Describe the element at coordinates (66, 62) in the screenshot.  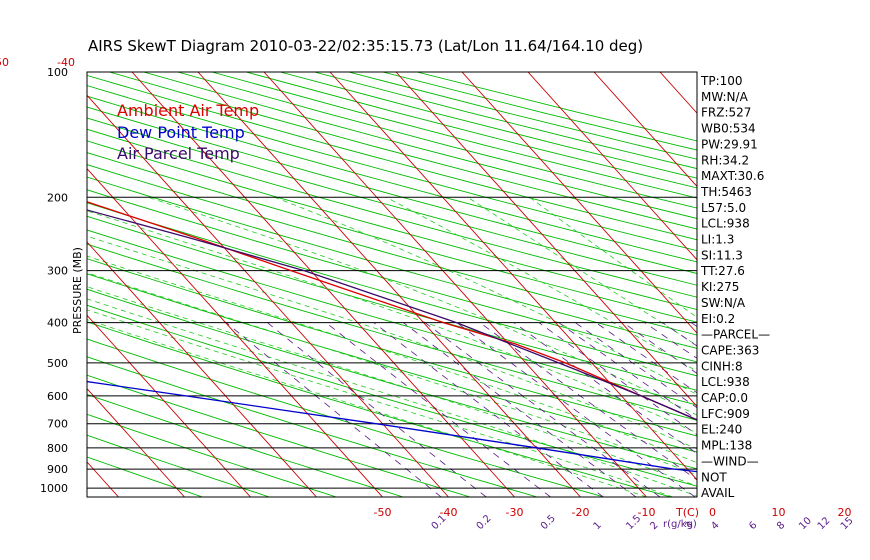
I see `top-temp-tick-label: -40` at that location.